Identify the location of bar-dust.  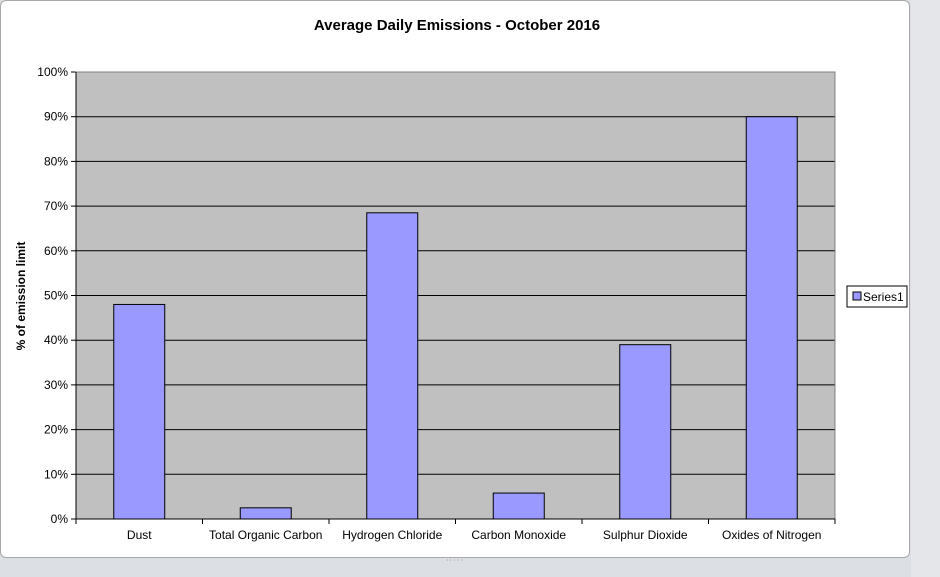
(139, 411).